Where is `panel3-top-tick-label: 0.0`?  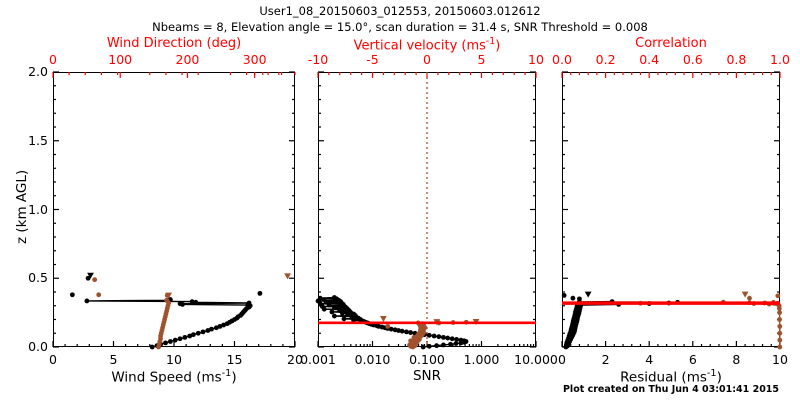 panel3-top-tick-label: 0.0 is located at coordinates (562, 59).